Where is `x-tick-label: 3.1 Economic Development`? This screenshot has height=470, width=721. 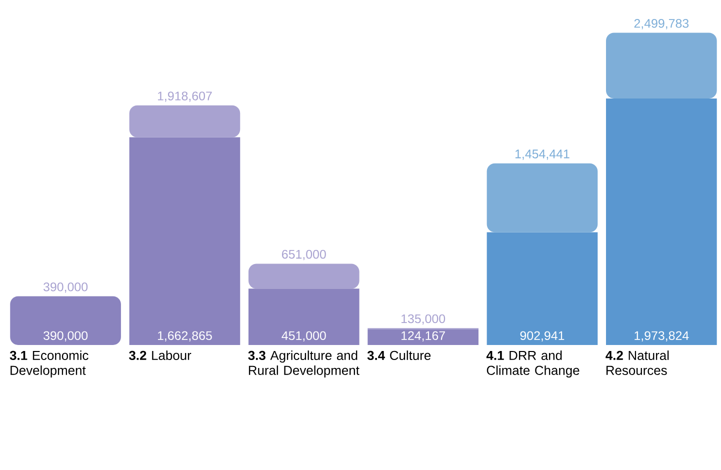 x-tick-label: 3.1 Economic Development is located at coordinates (49, 364).